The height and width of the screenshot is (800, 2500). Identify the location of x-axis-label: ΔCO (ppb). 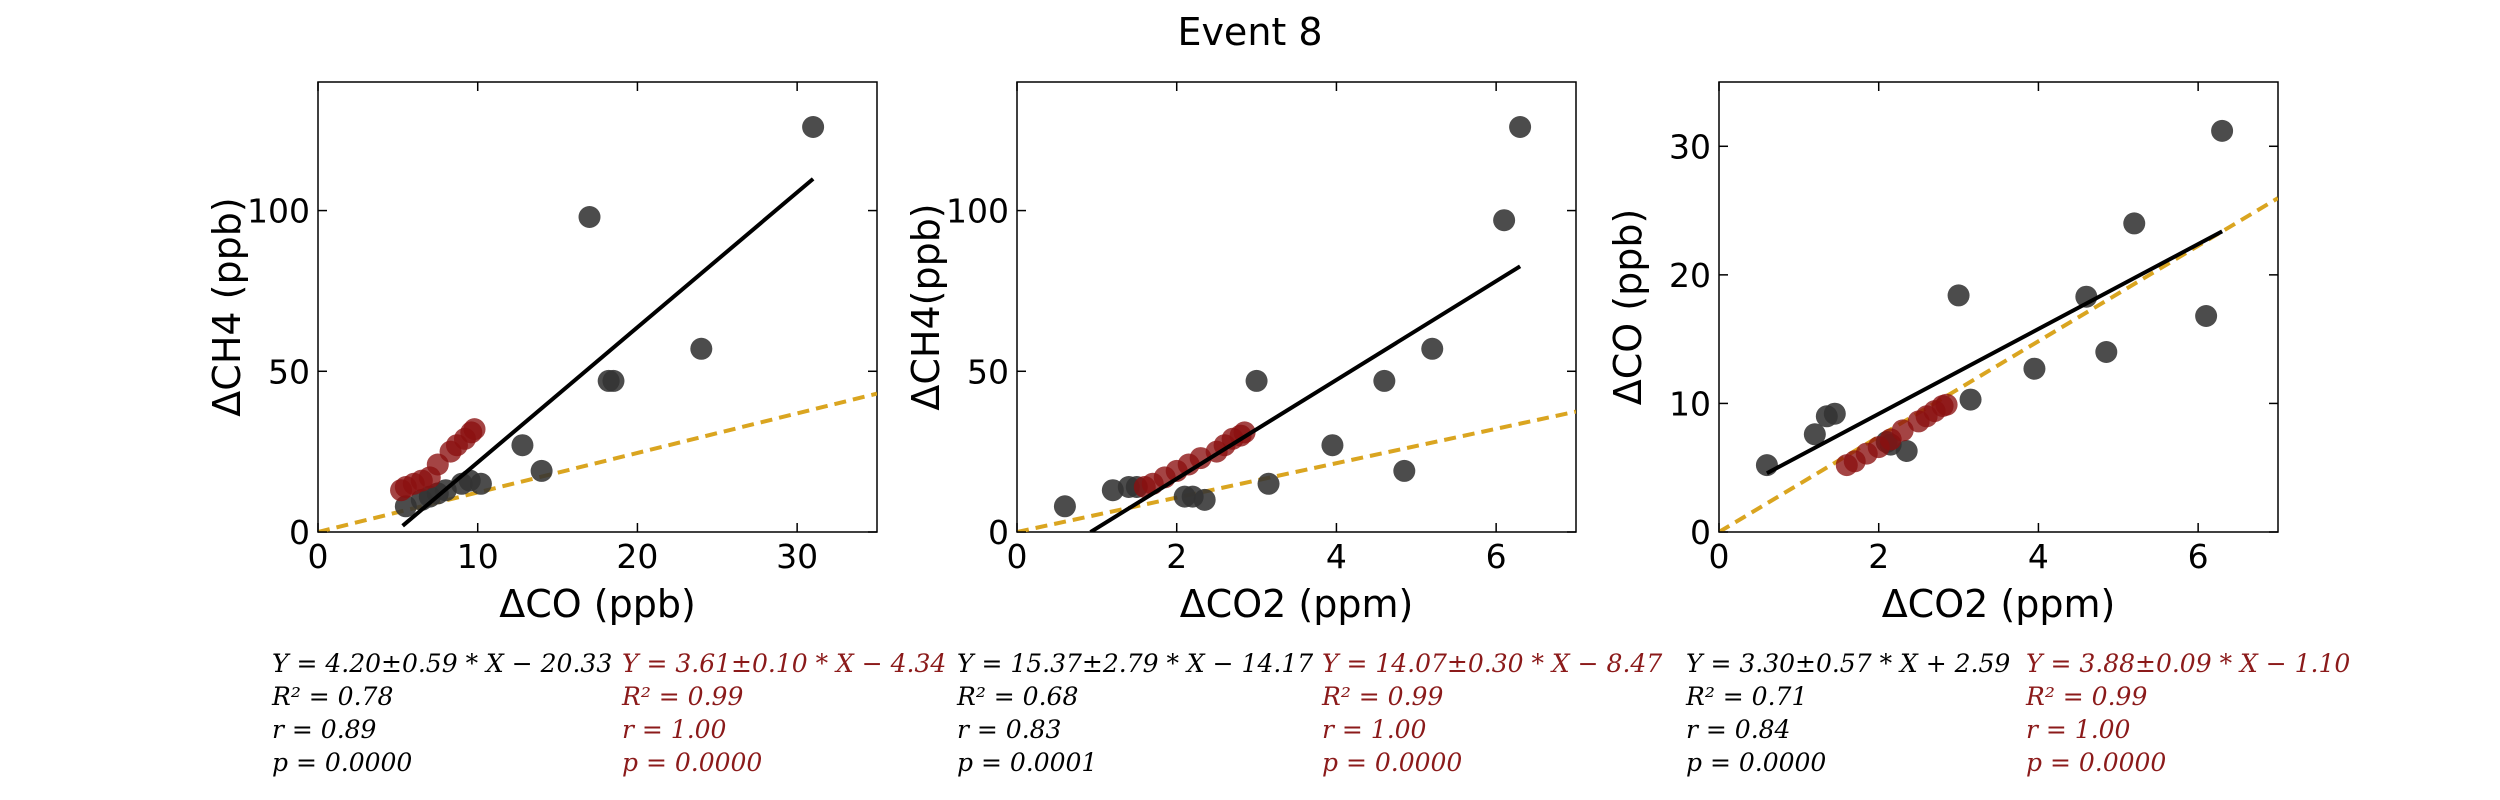
(597, 604).